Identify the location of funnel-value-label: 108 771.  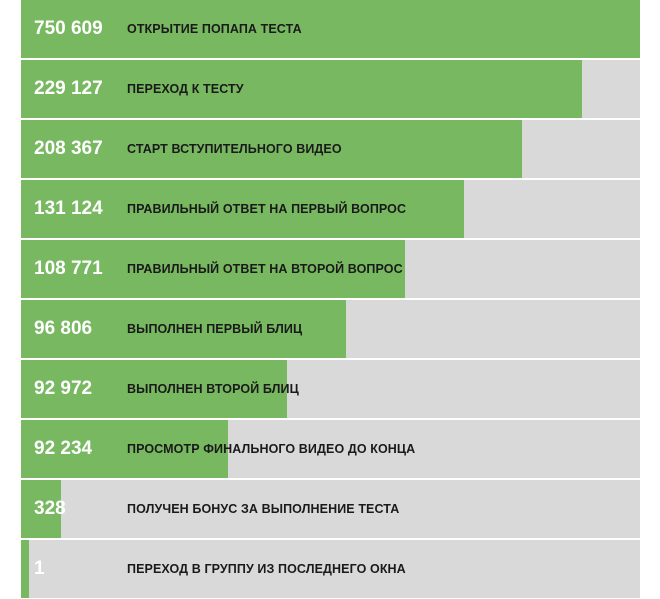
(68, 268).